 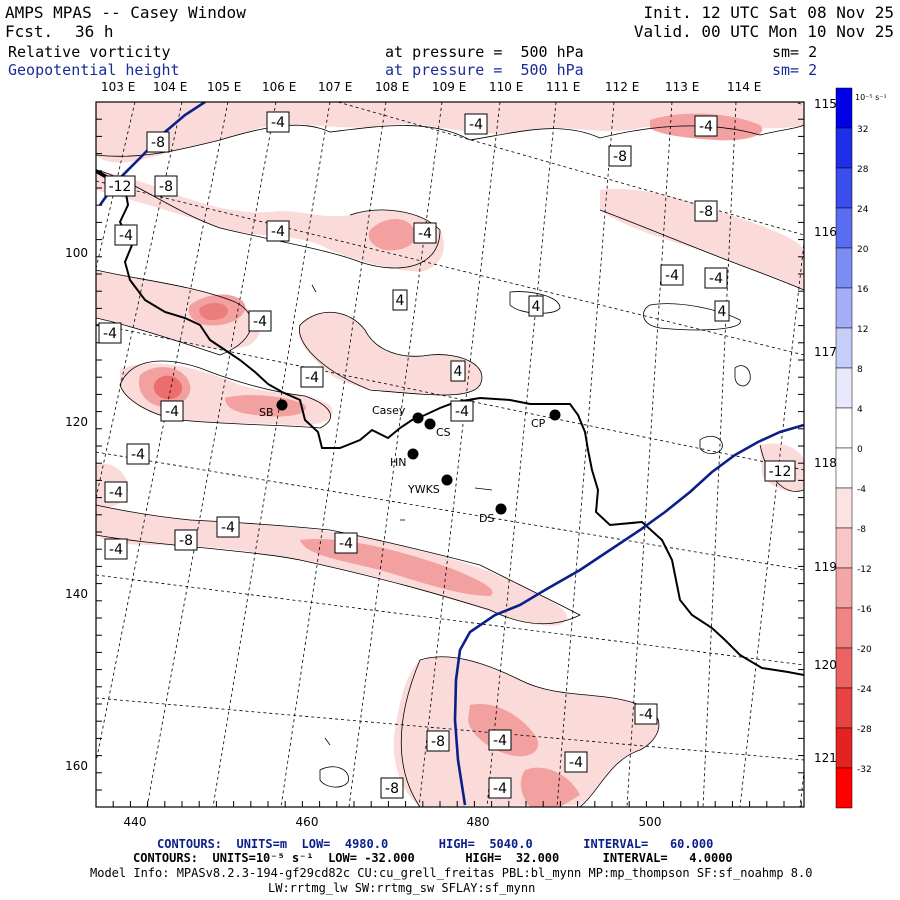 I want to click on x-axis-tick-label: 500, so click(x=650, y=822).